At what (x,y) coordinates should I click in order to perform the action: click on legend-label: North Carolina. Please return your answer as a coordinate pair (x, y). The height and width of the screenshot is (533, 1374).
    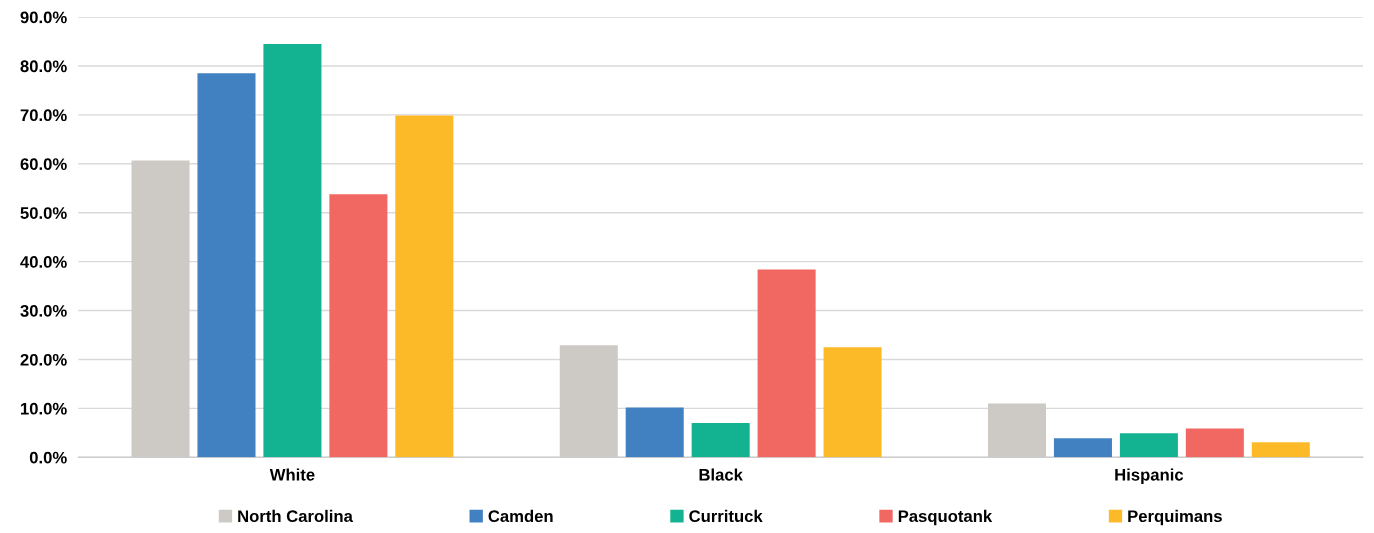
    Looking at the image, I should click on (295, 516).